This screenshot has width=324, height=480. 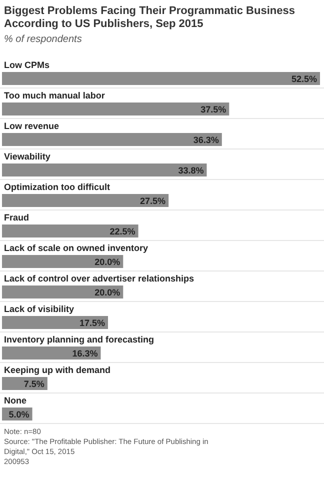 What do you see at coordinates (191, 171) in the screenshot?
I see `data-label: 33.8%` at bounding box center [191, 171].